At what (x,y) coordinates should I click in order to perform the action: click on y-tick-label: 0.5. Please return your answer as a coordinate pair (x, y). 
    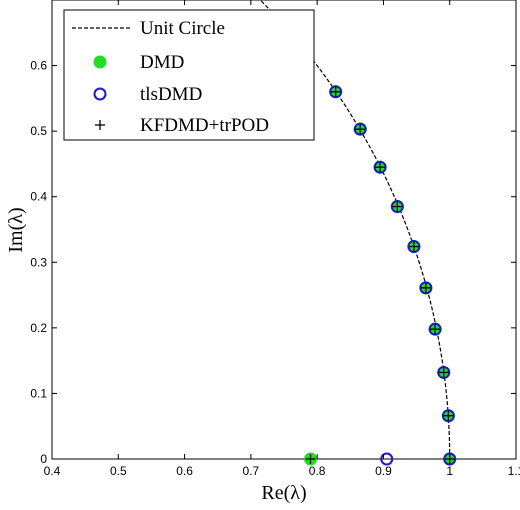
    Looking at the image, I should click on (38, 131).